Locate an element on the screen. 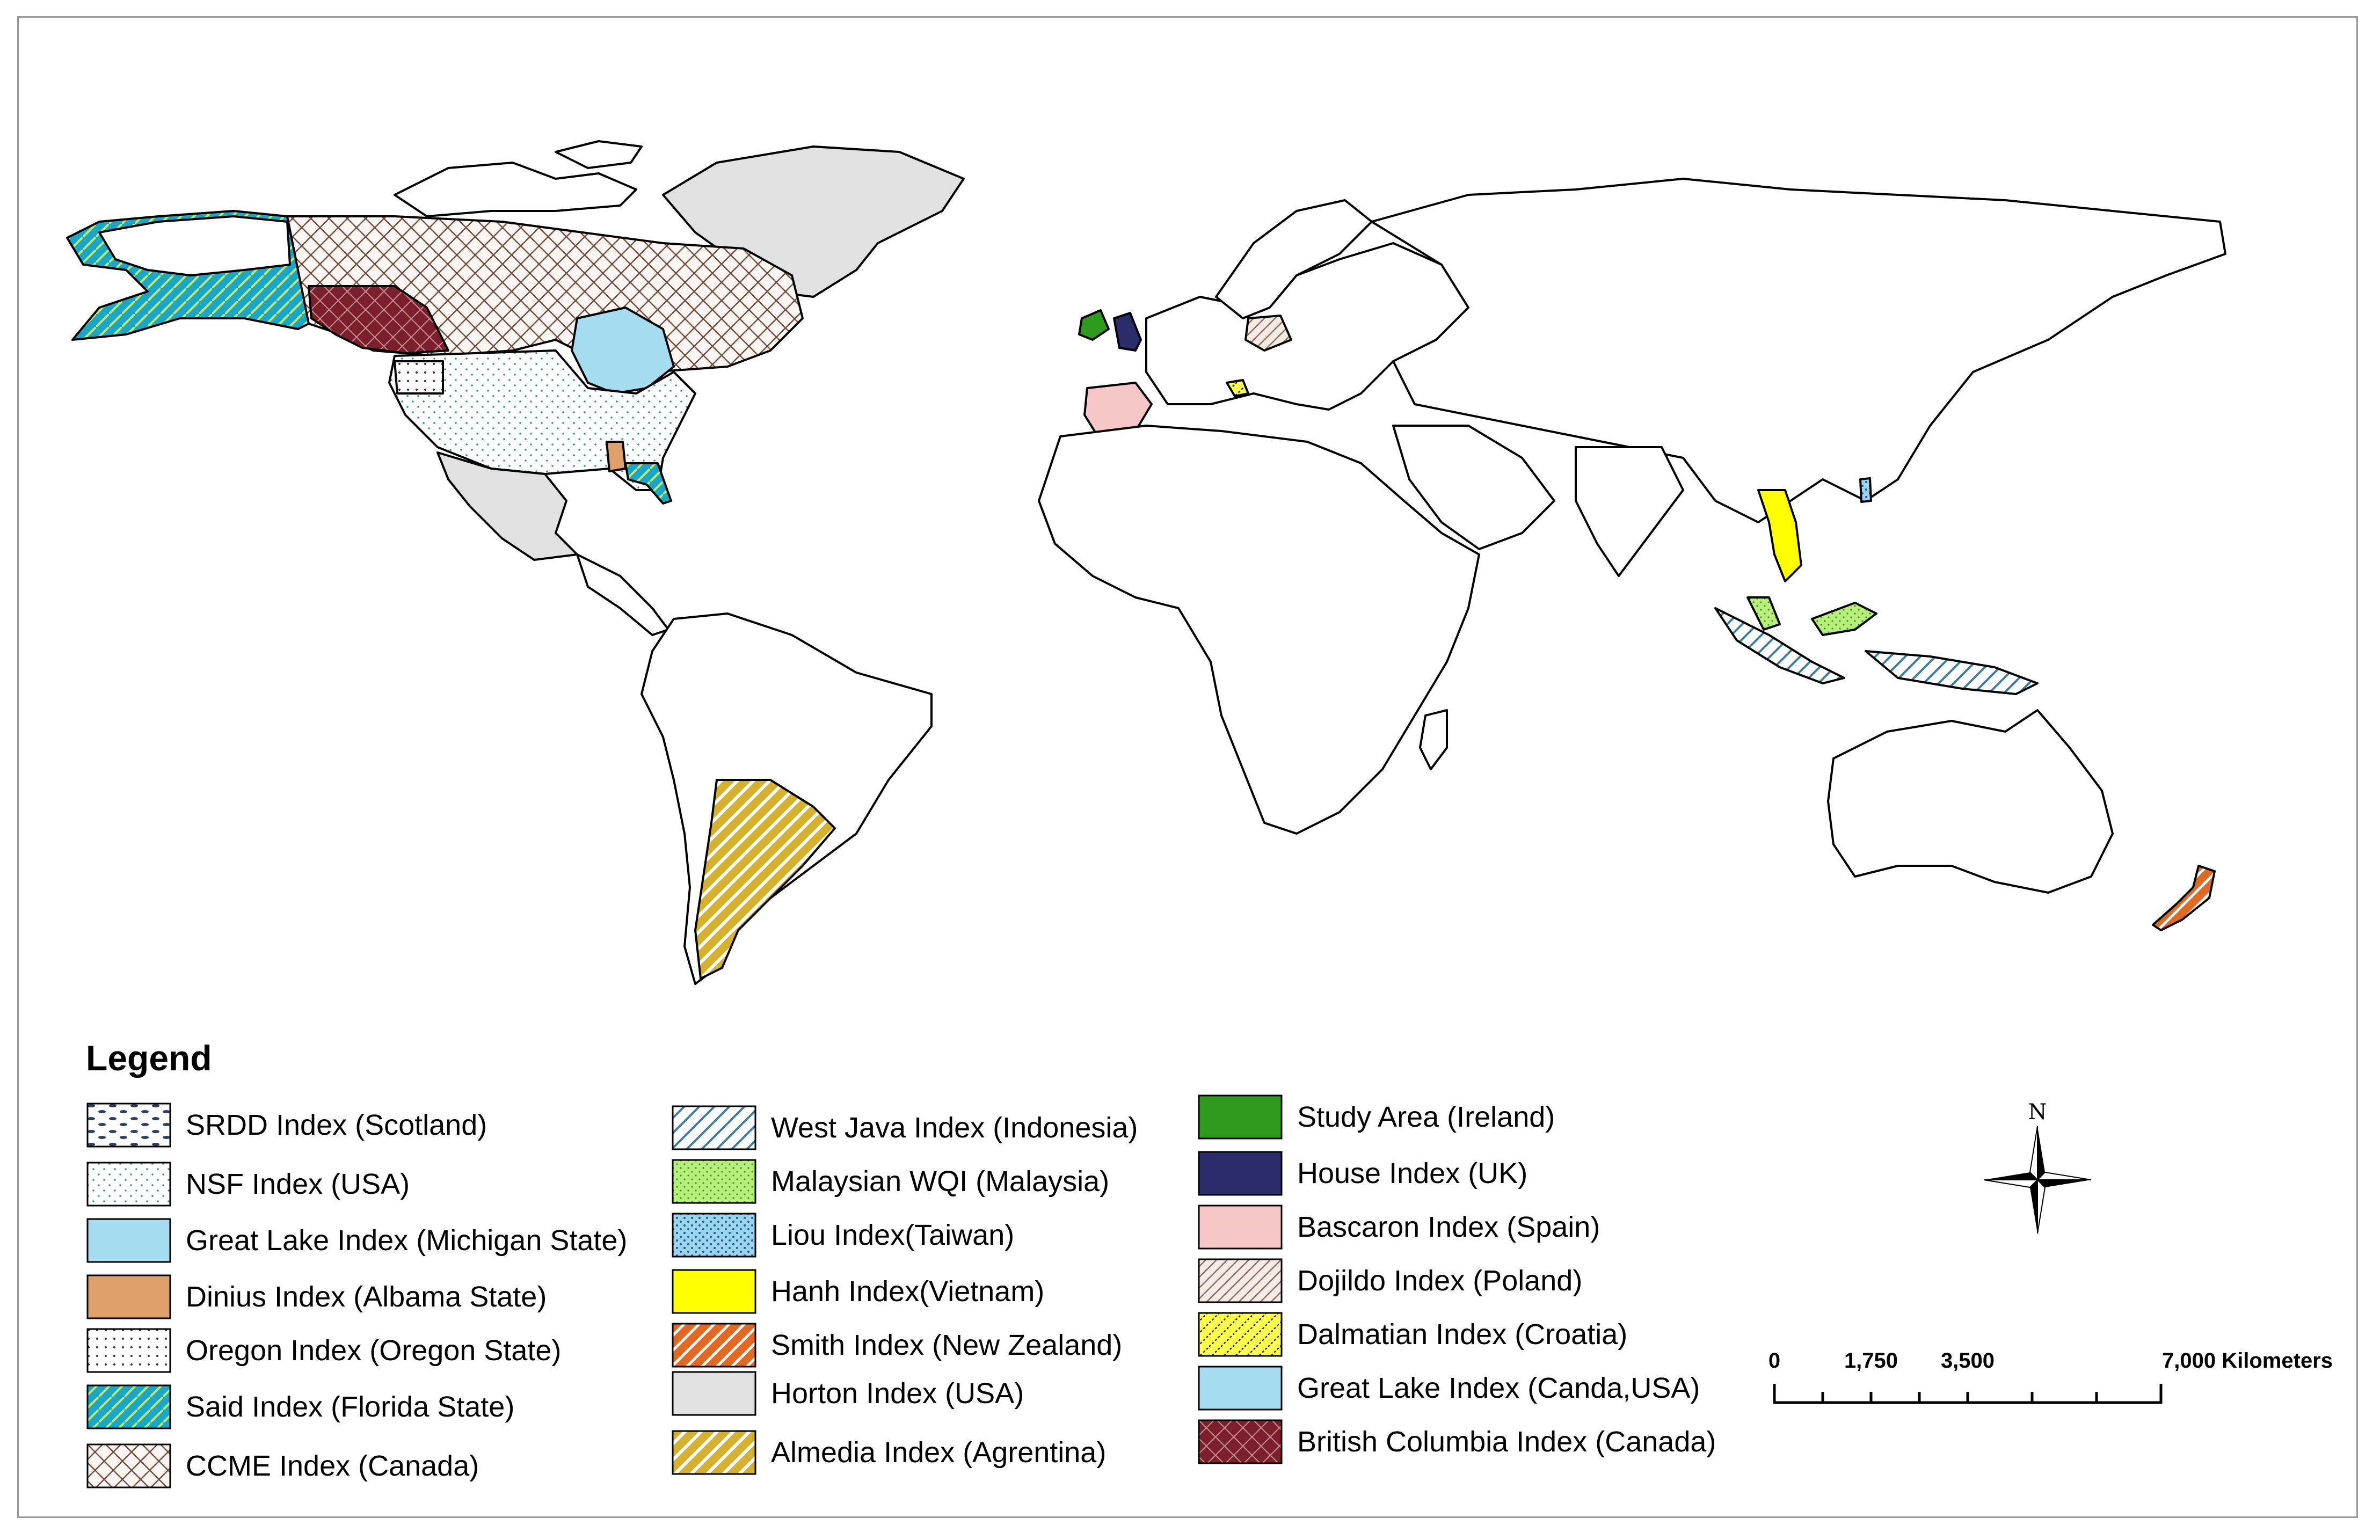  uk is located at coordinates (1128, 332).